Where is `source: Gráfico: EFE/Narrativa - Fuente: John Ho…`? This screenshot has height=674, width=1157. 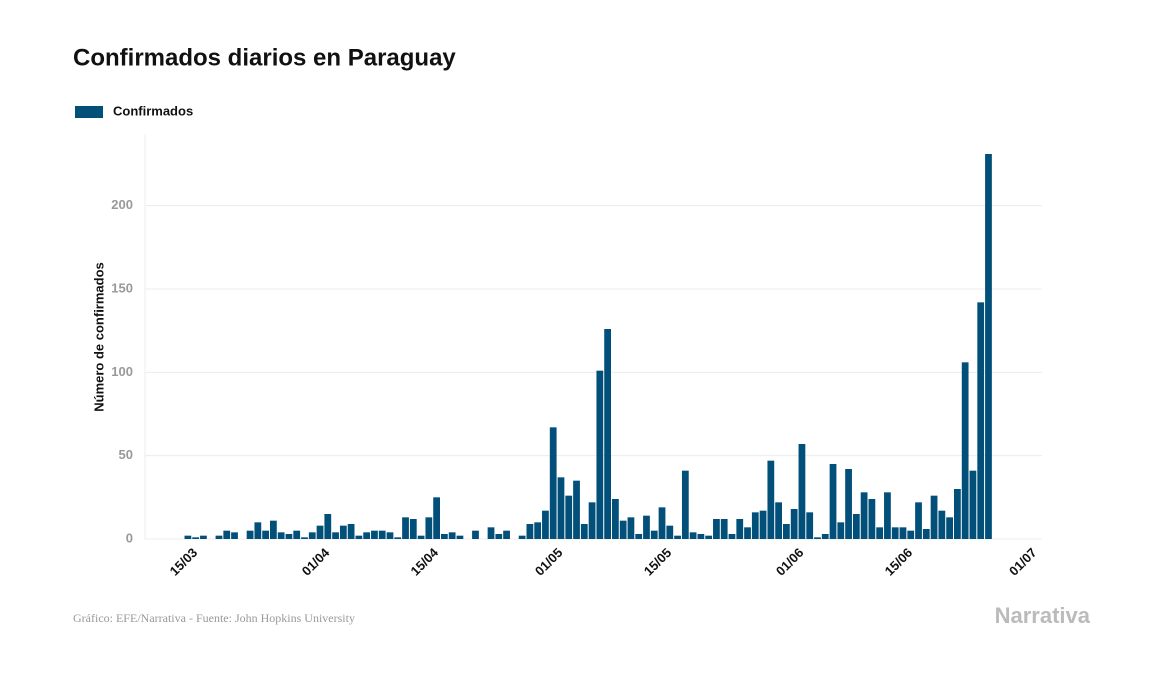
source: Gráfico: EFE/Narrativa - Fuente: John Ho… is located at coordinates (214, 618).